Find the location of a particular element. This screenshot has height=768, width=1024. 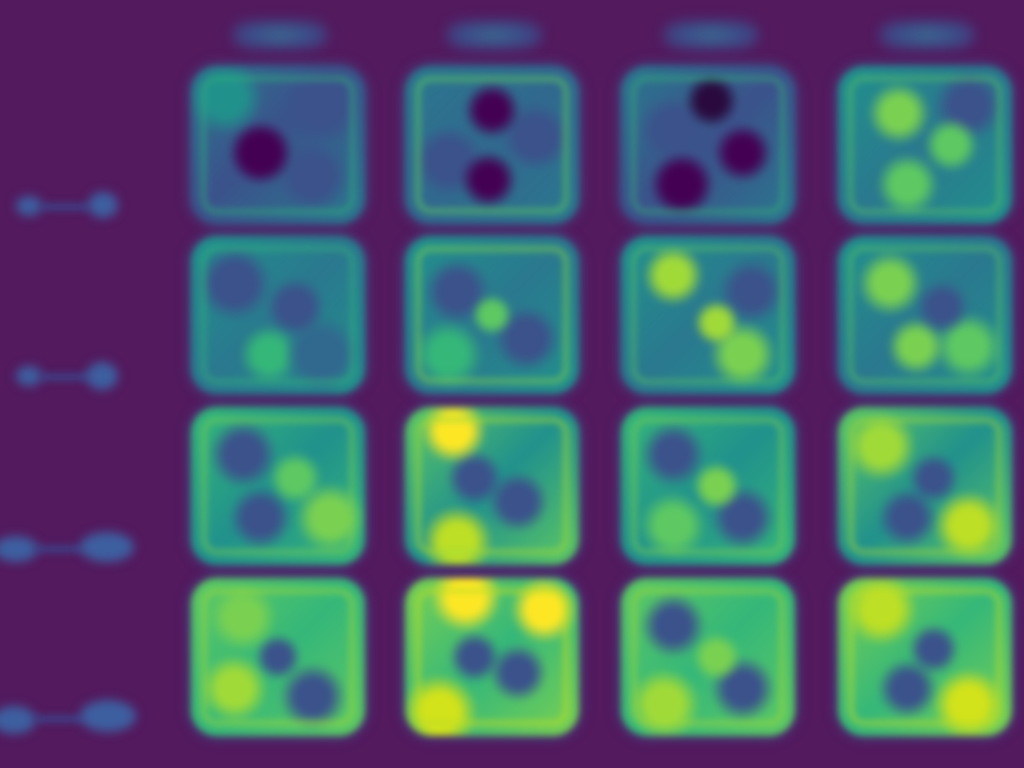

heatmap-panel-r4-c4 is located at coordinates (925, 657).